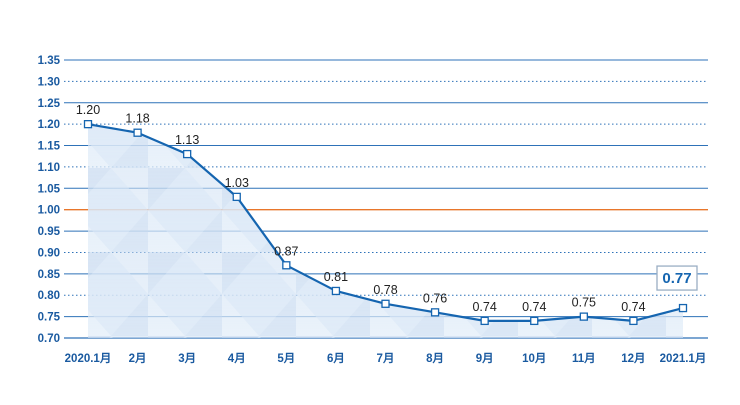 The image size is (740, 405). I want to click on x-tick-label: 2020.1月, so click(88, 358).